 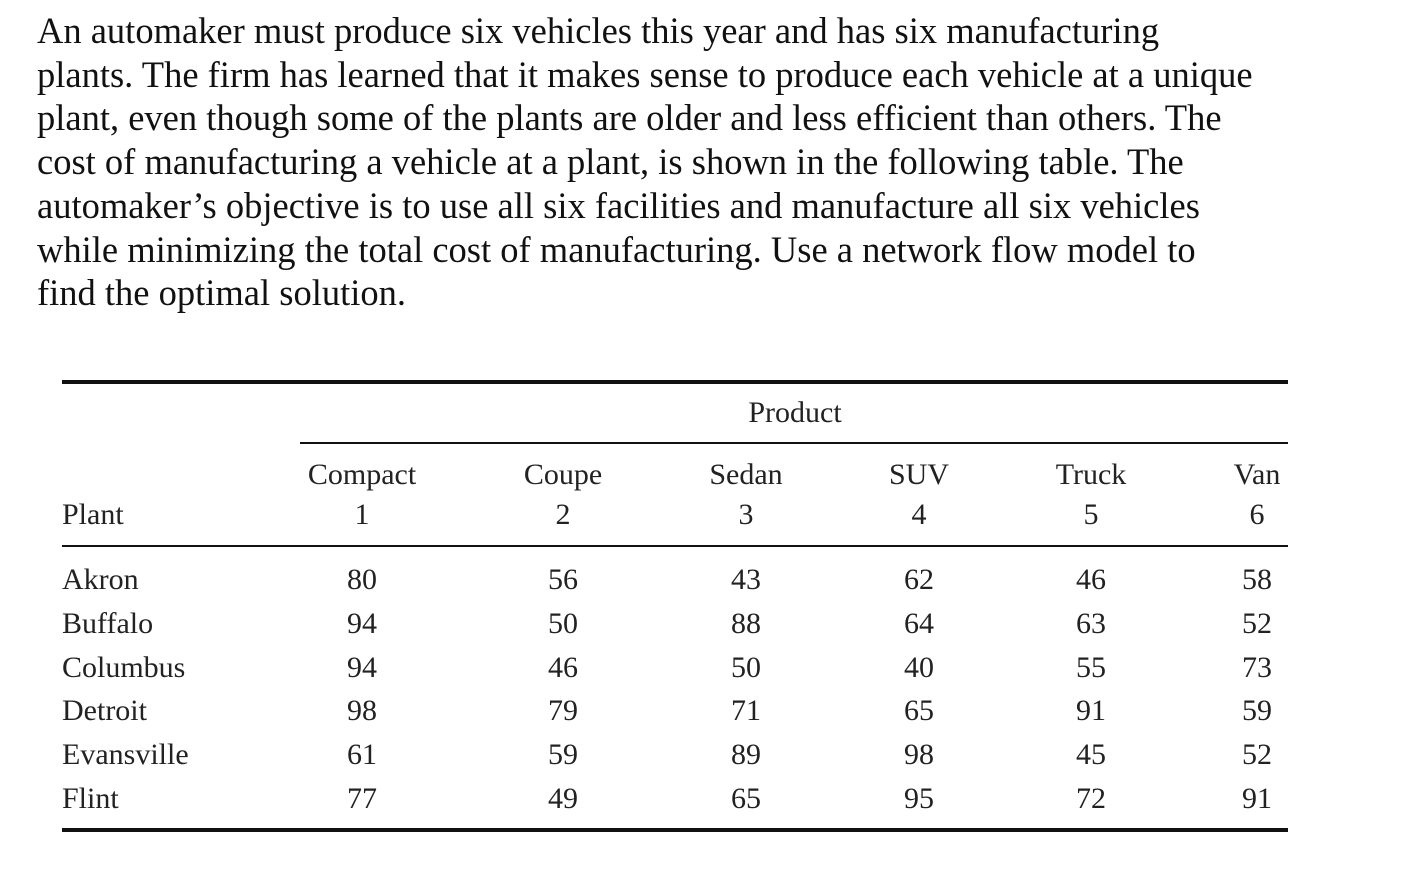 I want to click on cost-cell: 63, so click(x=1091, y=623).